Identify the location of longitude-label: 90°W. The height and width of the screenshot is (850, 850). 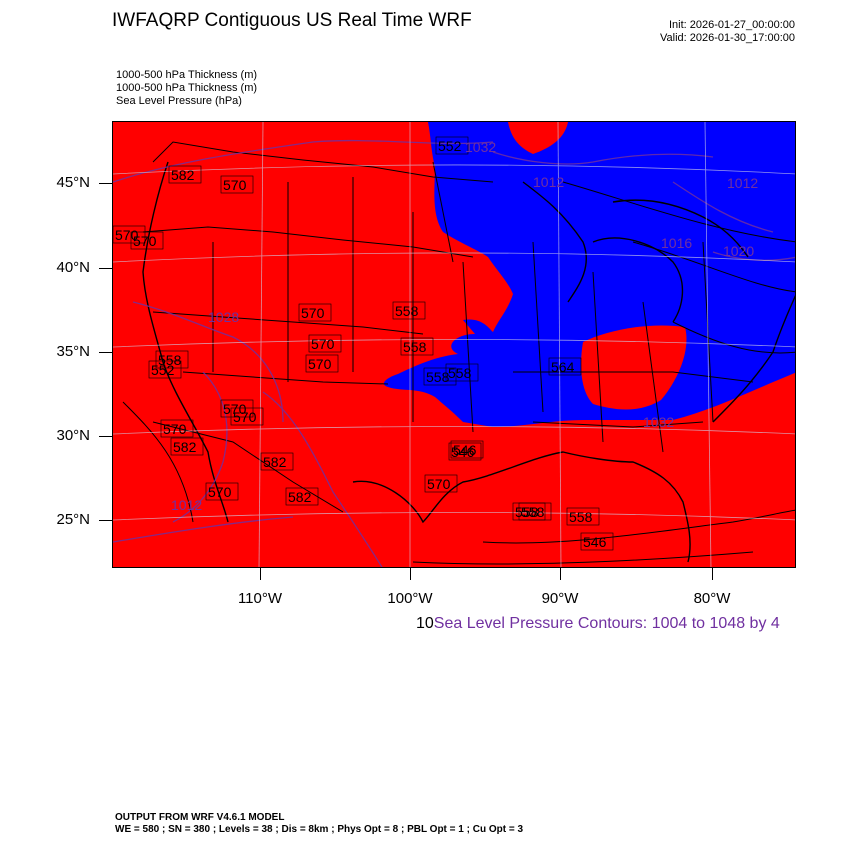
(560, 598).